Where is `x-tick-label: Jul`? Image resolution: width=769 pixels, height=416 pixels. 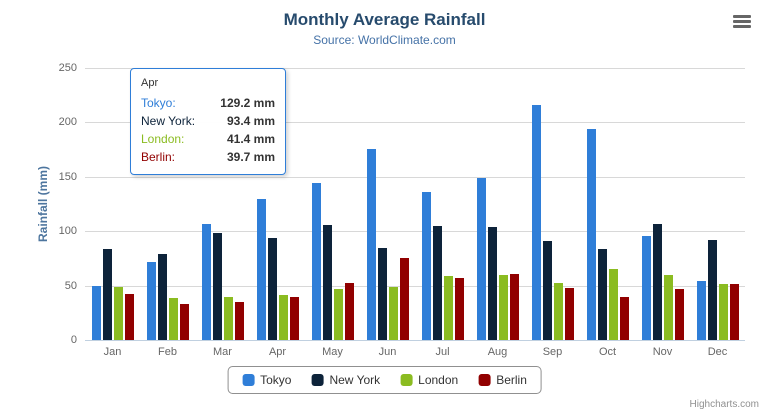 x-tick-label: Jul is located at coordinates (442, 352).